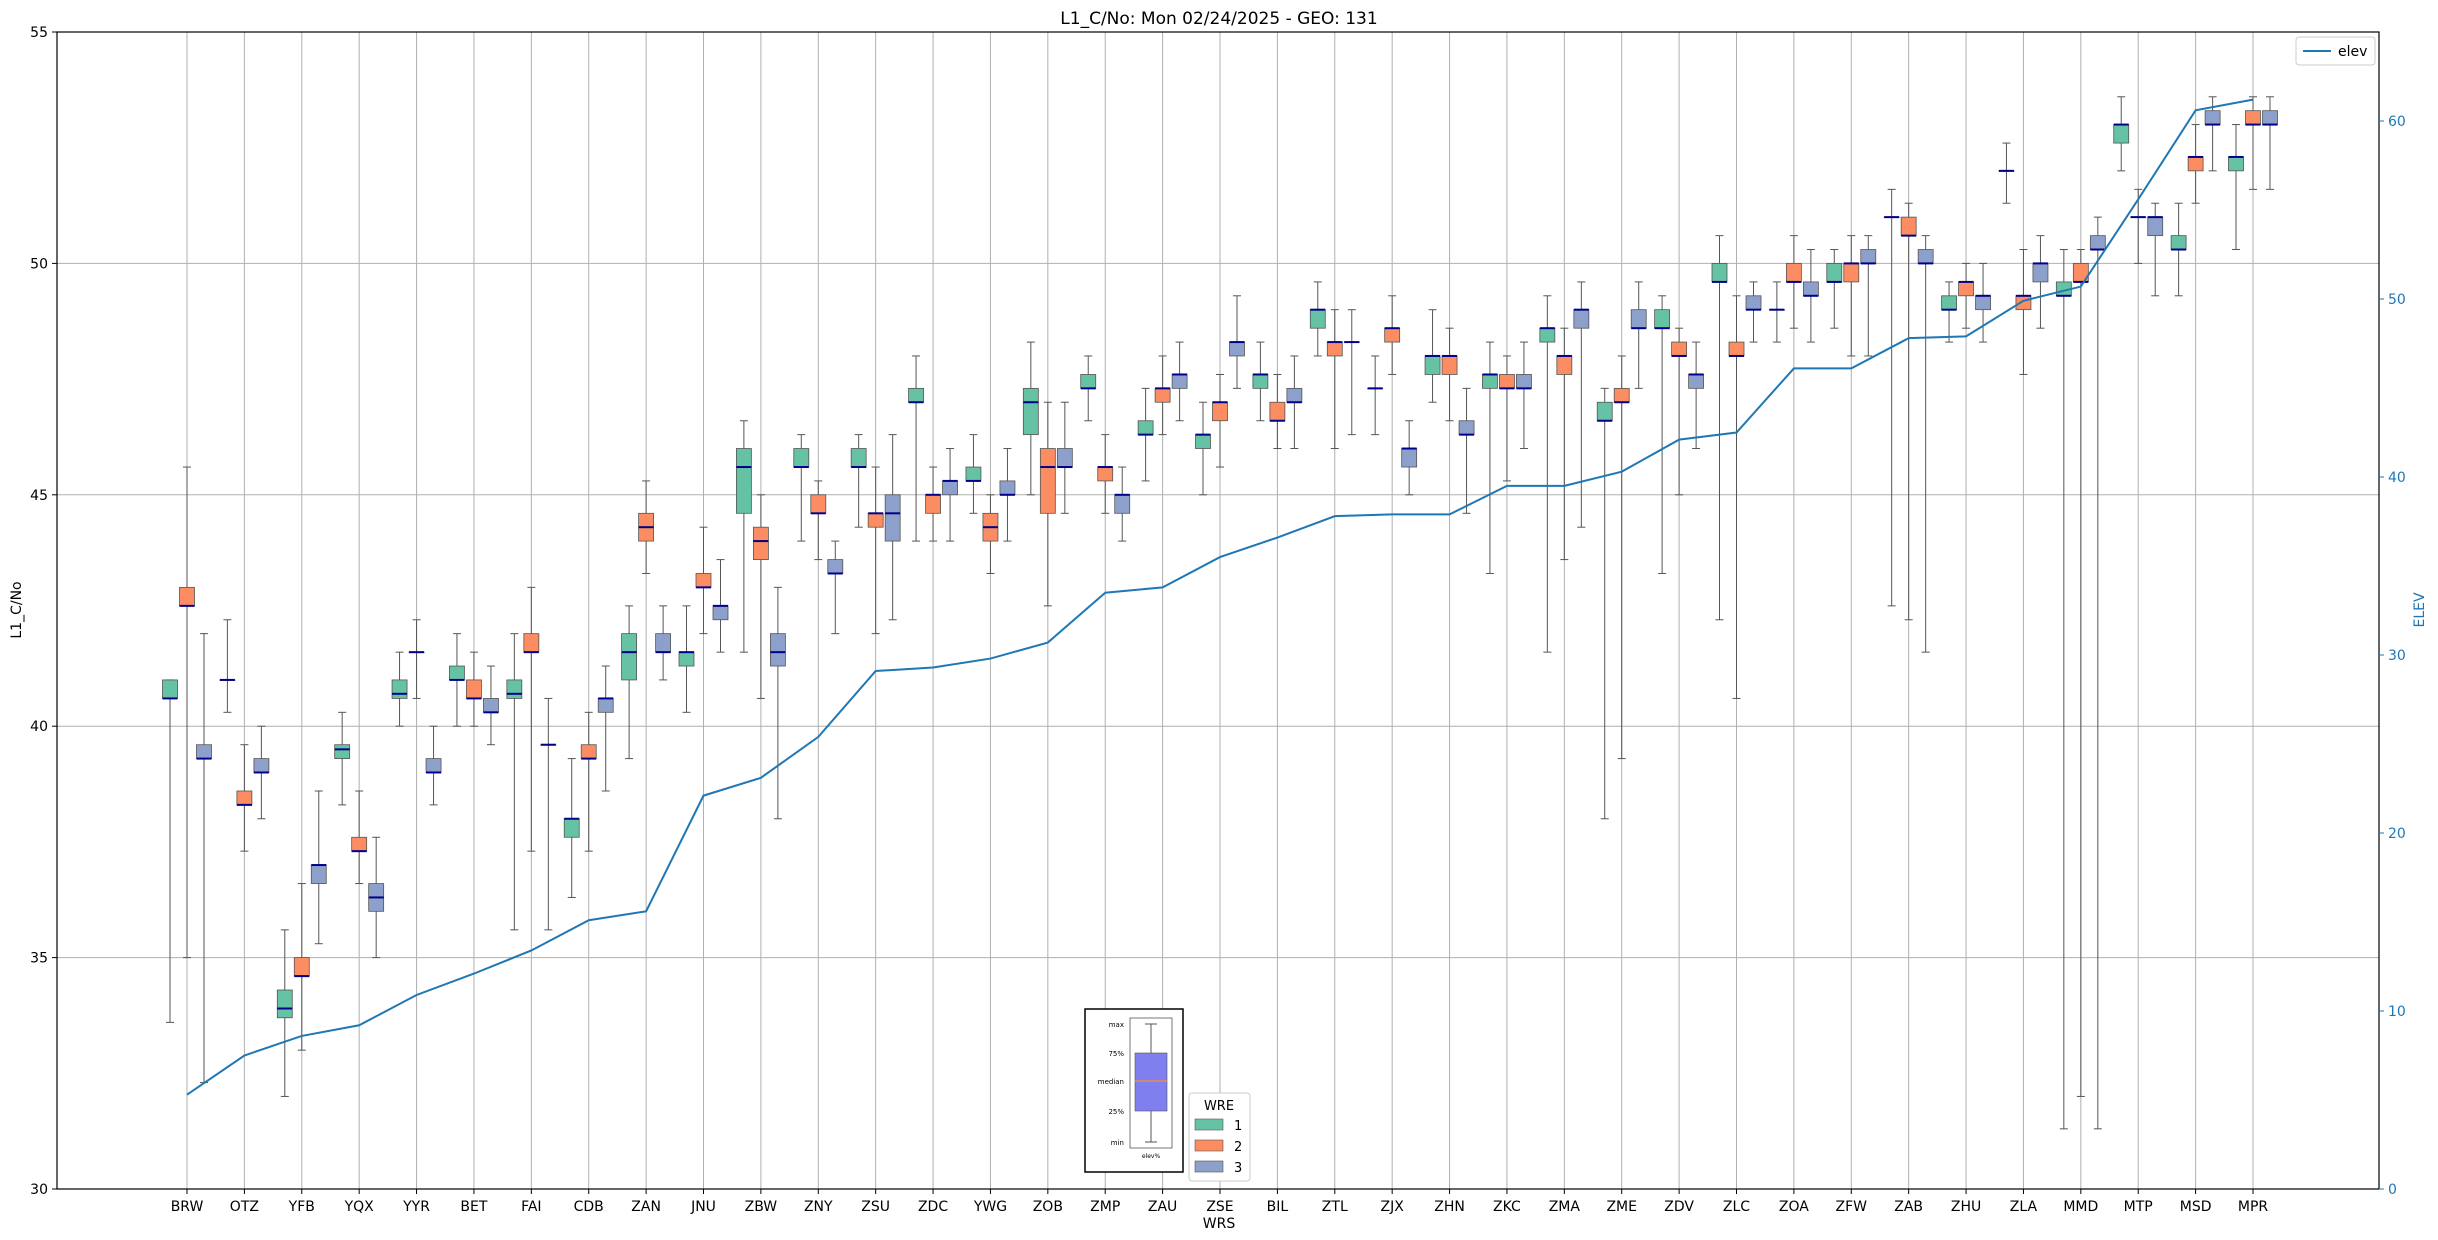 Image resolution: width=2438 pixels, height=1240 pixels. Describe the element at coordinates (1134, 1090) in the screenshot. I see `boxplot-key: max 75% median 25% min elev%` at that location.